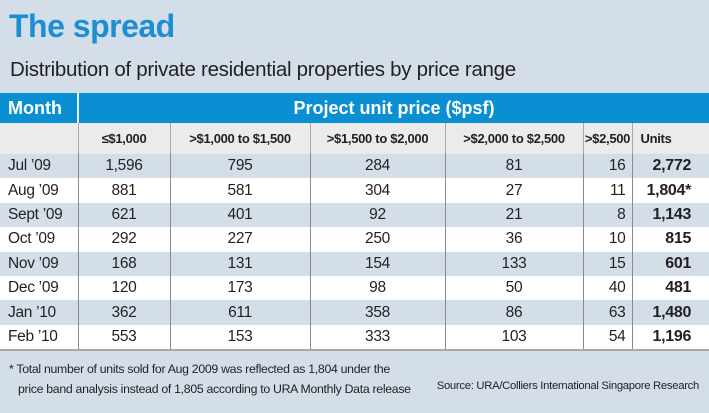  I want to click on month-subheader-blank, so click(39, 138).